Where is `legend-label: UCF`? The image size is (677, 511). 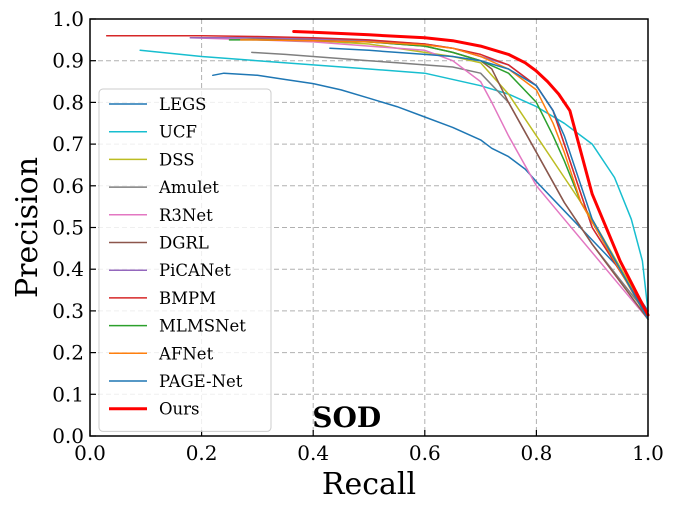 legend-label: UCF is located at coordinates (178, 132).